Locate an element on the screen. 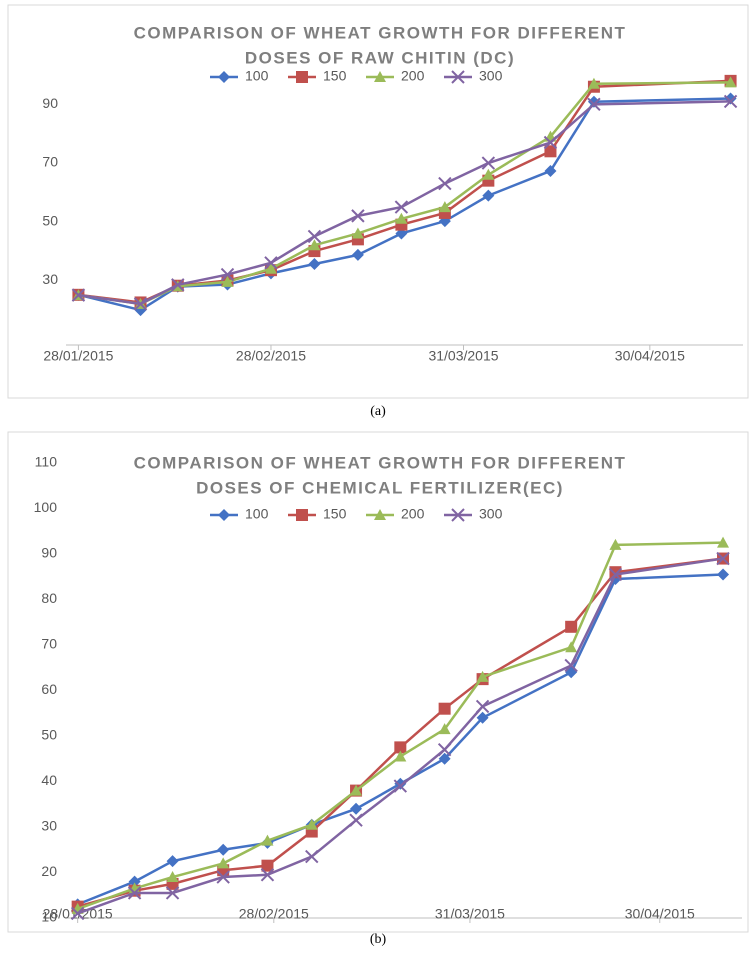 The width and height of the screenshot is (749, 953). y-tick-label: 80 is located at coordinates (49, 598).